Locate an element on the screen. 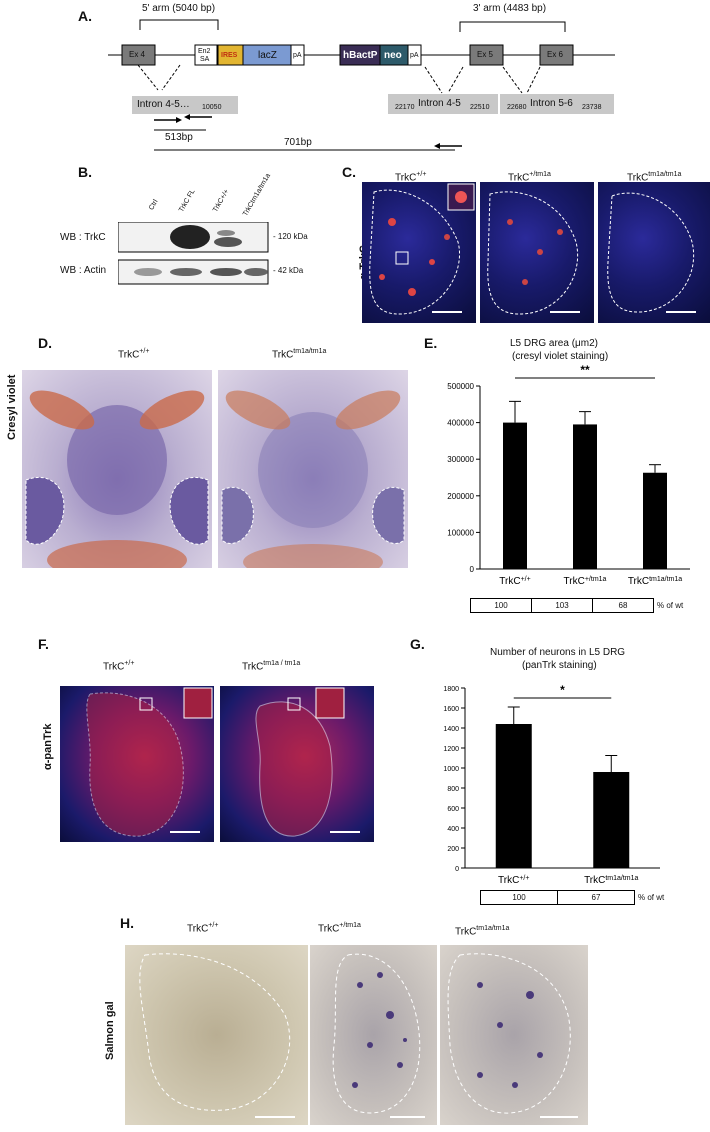  y-tick-label: 600 is located at coordinates (453, 809).